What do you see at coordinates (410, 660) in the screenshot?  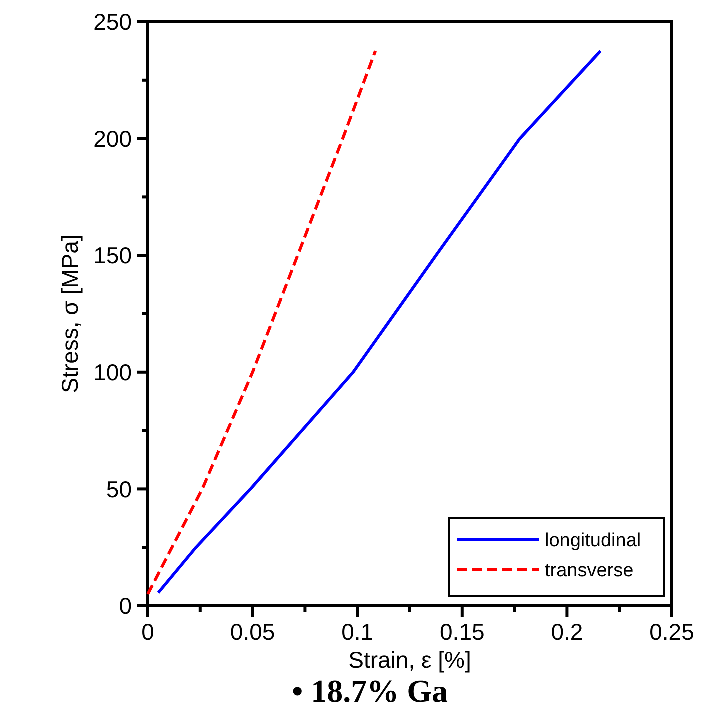 I see `x-axis-title: Strain, ε [%]` at bounding box center [410, 660].